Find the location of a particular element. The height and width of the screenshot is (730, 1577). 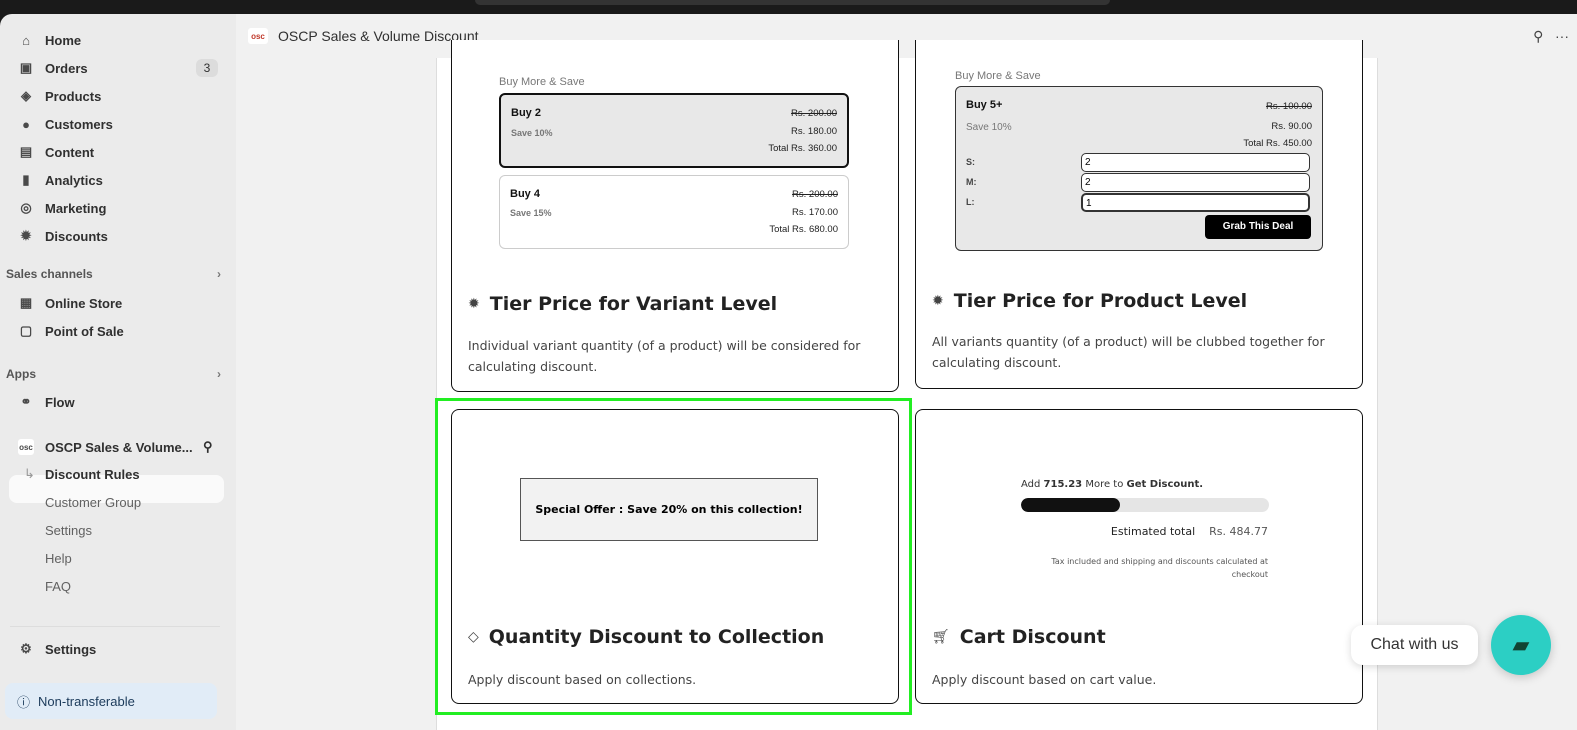

bar-chart-icon: ▮ is located at coordinates (26, 179).